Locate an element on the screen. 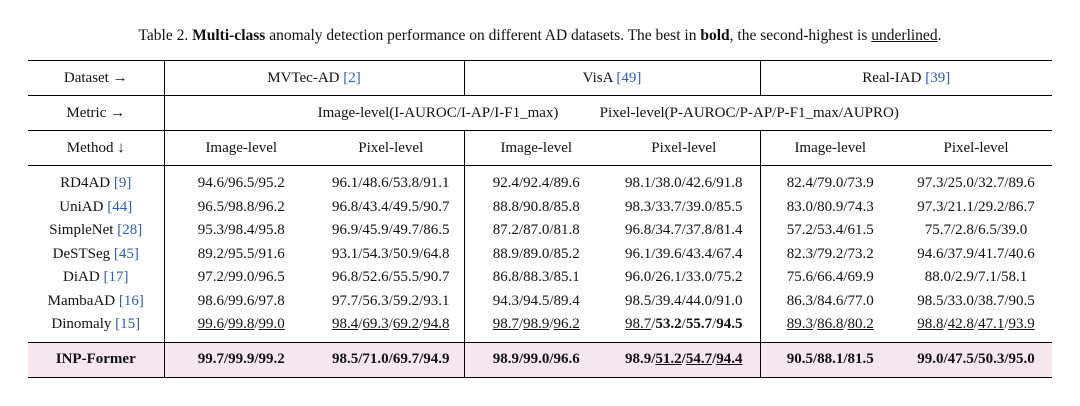 The width and height of the screenshot is (1080, 406). metric-cell: 96.9/45.9/49.7/86.5 is located at coordinates (391, 231).